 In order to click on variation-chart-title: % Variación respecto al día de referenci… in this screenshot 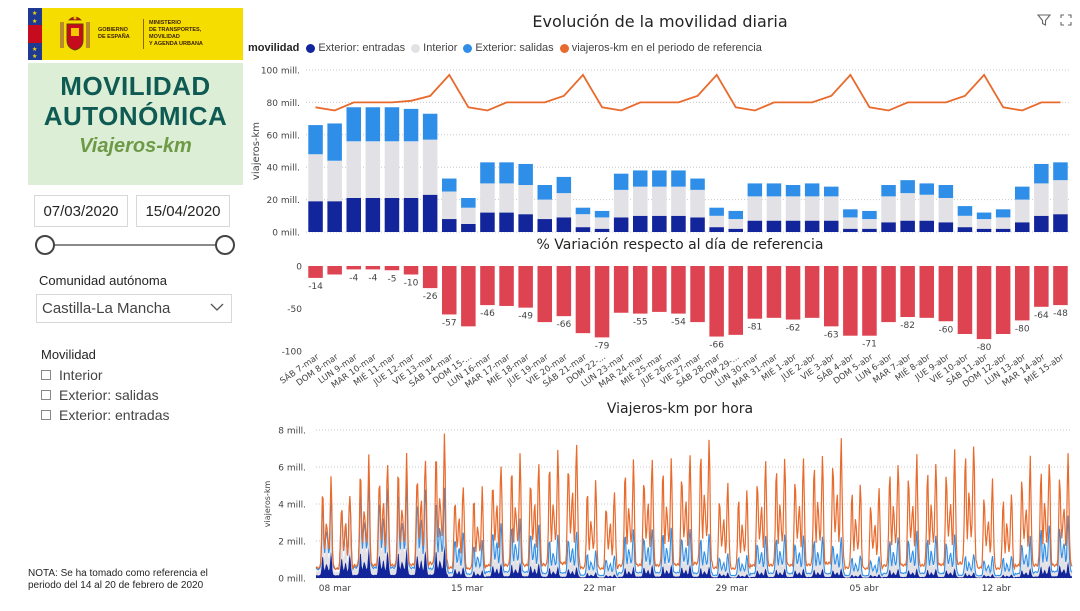, I will do `click(680, 245)`.